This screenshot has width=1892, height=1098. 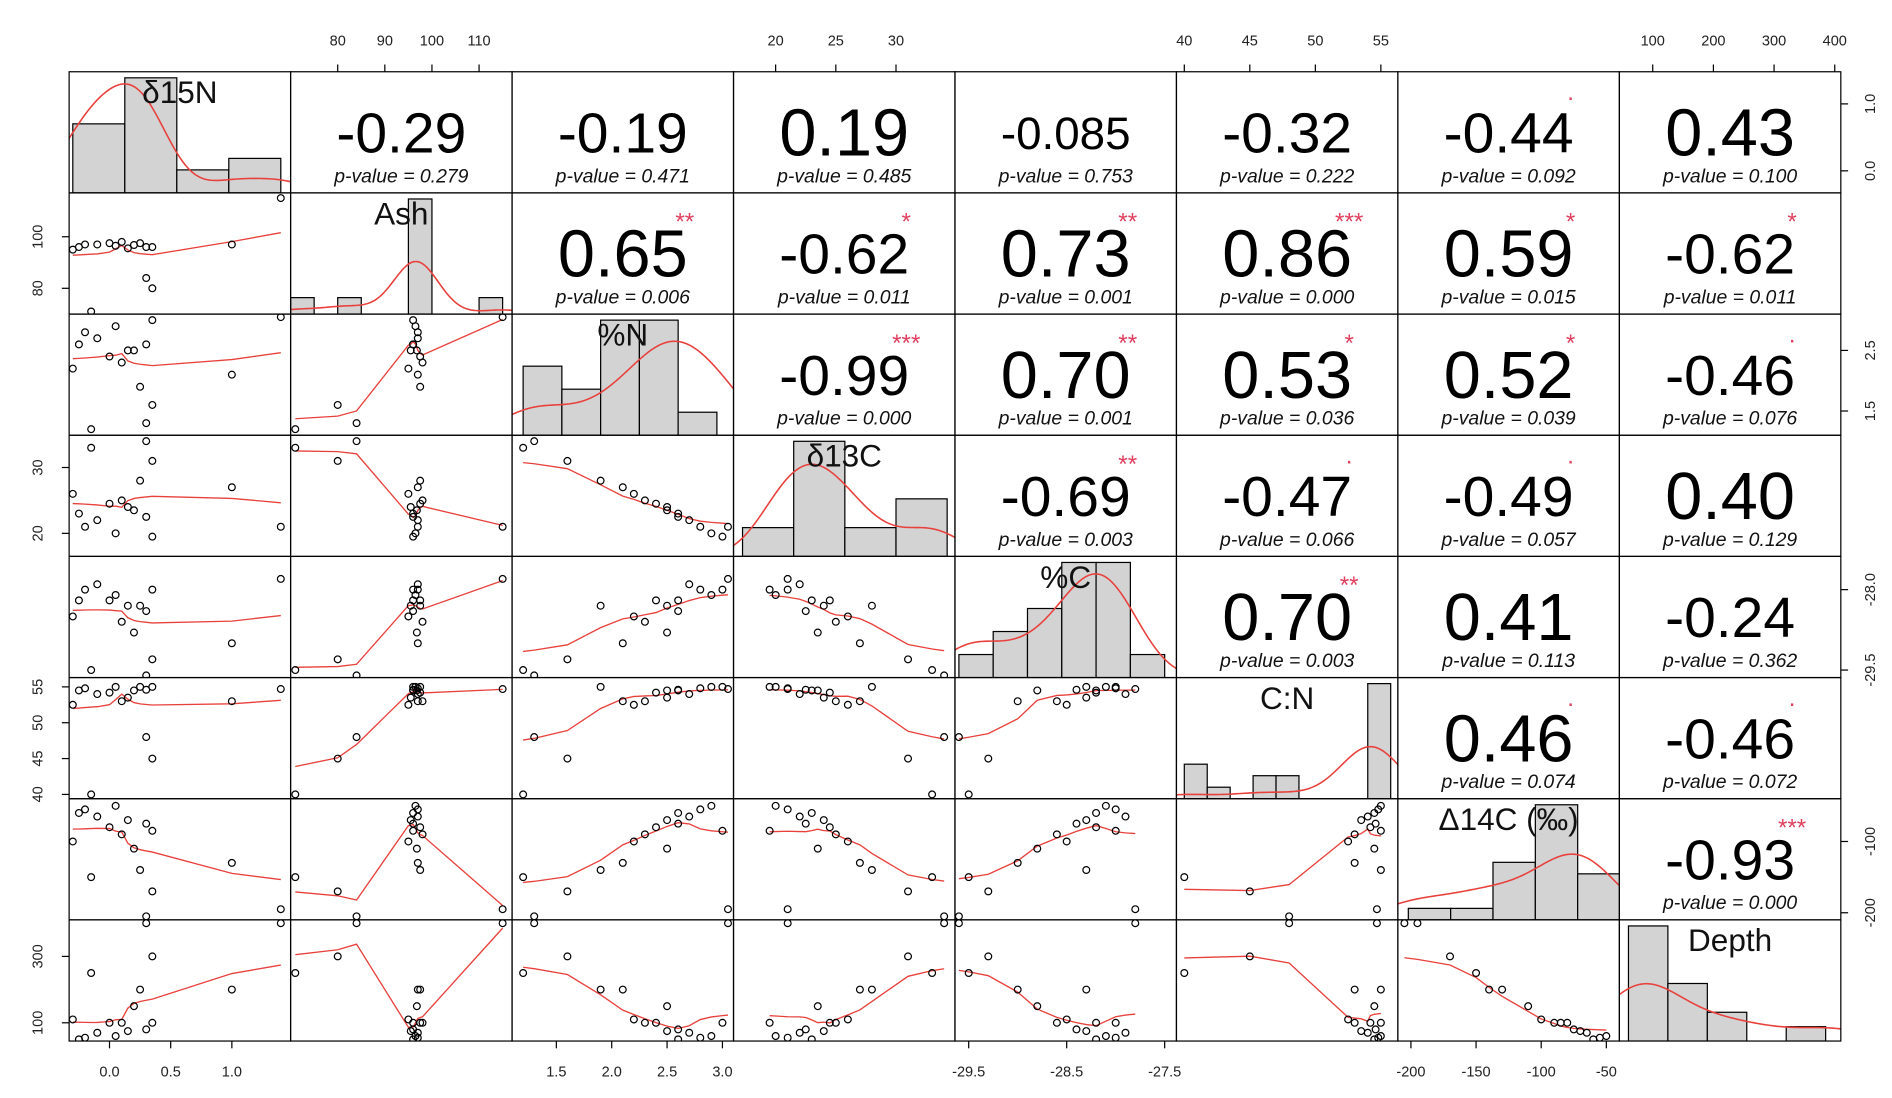 What do you see at coordinates (1730, 297) in the screenshot?
I see `p-value: p-value = 0.011` at bounding box center [1730, 297].